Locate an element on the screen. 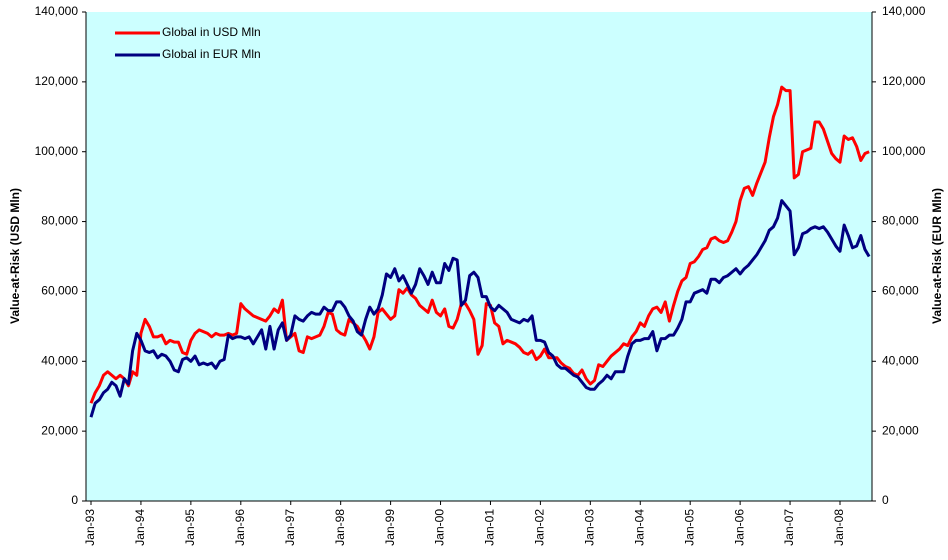 Image resolution: width=948 pixels, height=560 pixels. x-tick-label: Jan-98 is located at coordinates (340, 527).